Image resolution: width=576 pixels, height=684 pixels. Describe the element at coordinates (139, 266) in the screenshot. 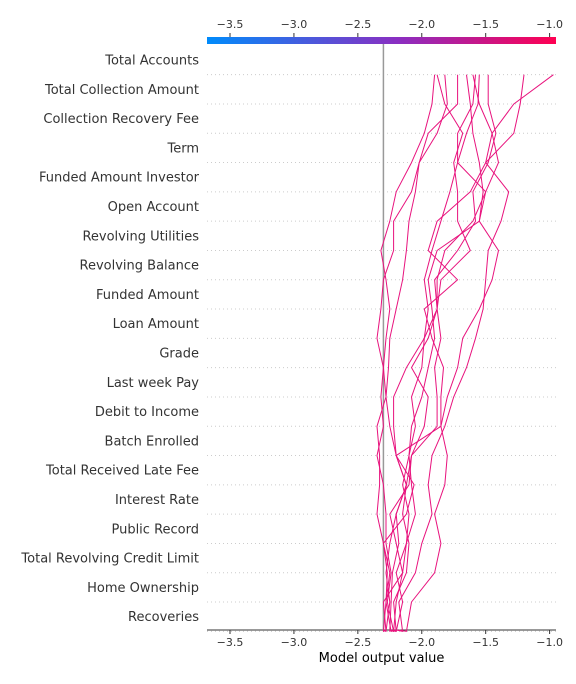

I see `feature-label: Revolving Balance` at that location.